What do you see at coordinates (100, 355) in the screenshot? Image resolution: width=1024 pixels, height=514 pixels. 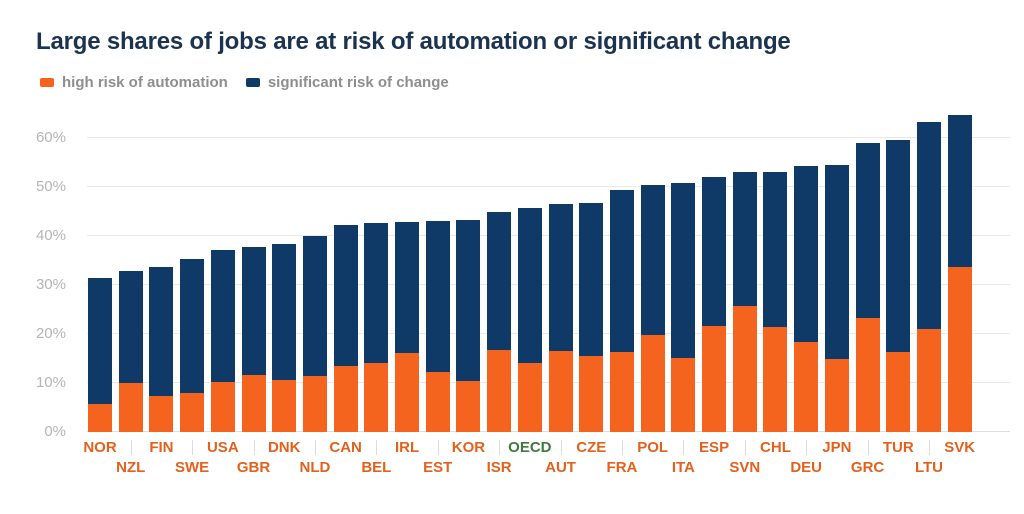 I see `bar-nor` at bounding box center [100, 355].